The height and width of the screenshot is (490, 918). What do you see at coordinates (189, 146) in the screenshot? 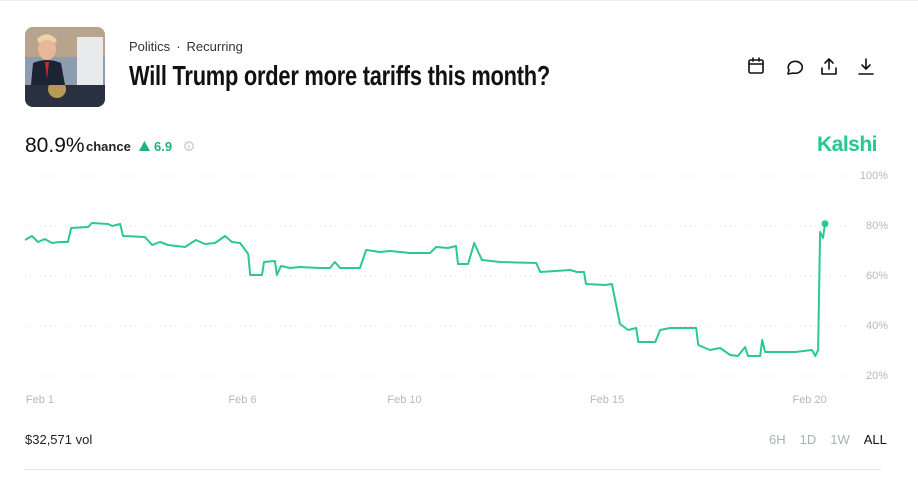
I see `info-icon` at bounding box center [189, 146].